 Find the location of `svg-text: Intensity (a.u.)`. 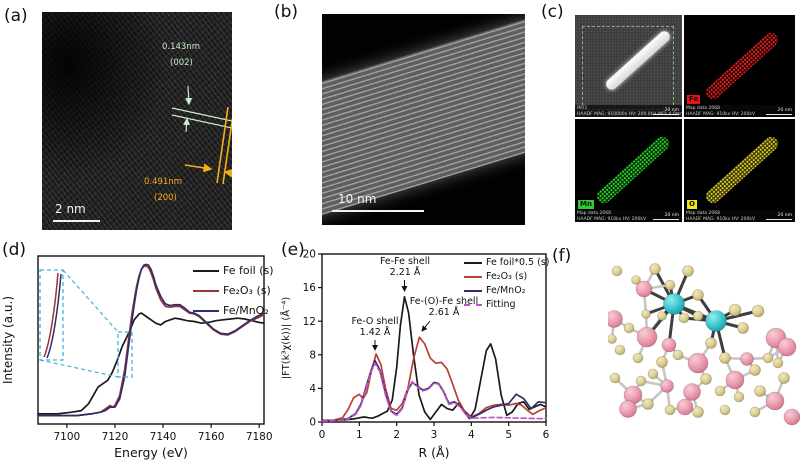

svg-text: Intensity (a.u.) is located at coordinates (8, 340).